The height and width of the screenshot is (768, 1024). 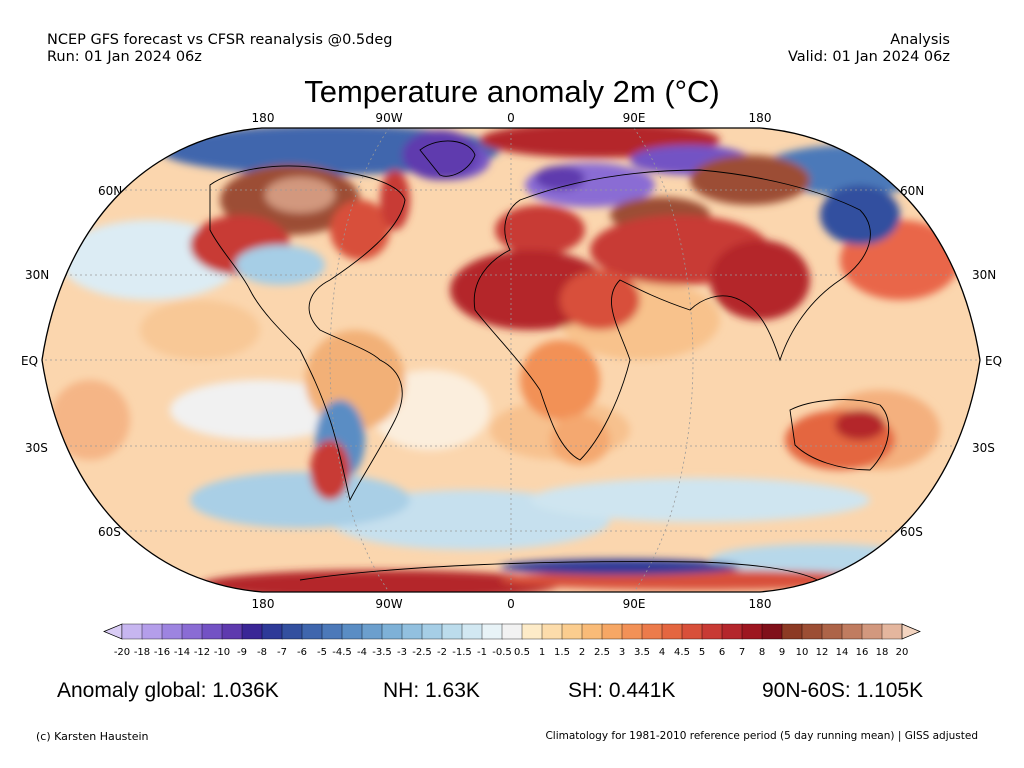 I want to click on stat-sh: SH: 0.441K, so click(x=622, y=690).